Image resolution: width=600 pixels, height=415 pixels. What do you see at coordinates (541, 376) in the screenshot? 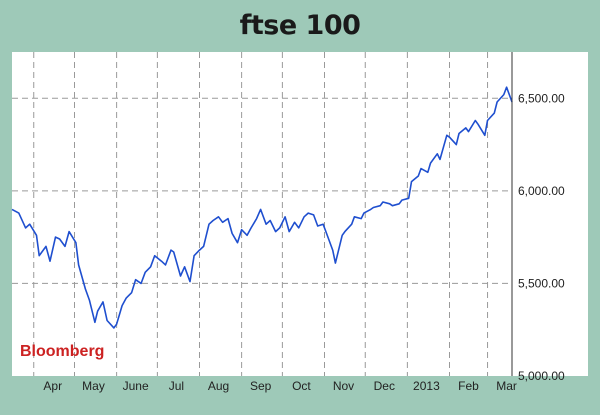
I see `y-tick-label: 5,000.00` at bounding box center [541, 376].